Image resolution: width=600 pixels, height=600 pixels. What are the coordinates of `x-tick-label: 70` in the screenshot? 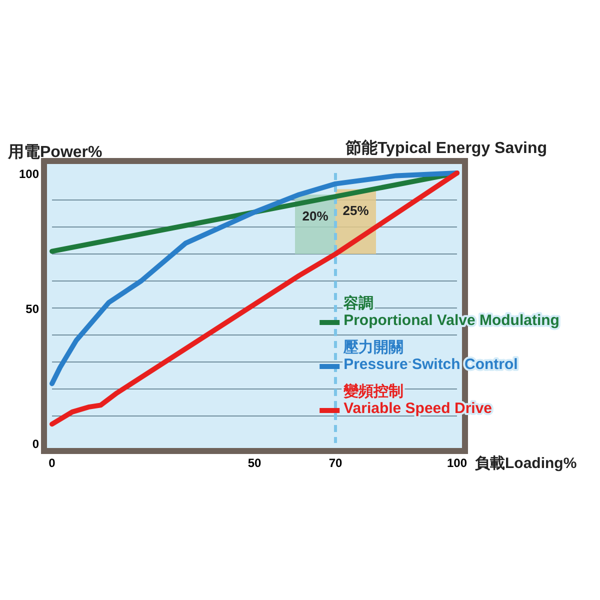 It's located at (335, 463).